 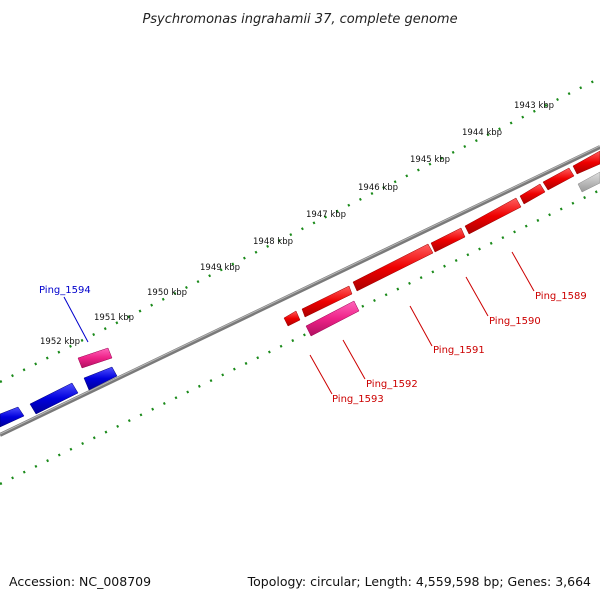 What do you see at coordinates (60, 342) in the screenshot?
I see `ruler-tick-label: 1952 kbp` at bounding box center [60, 342].